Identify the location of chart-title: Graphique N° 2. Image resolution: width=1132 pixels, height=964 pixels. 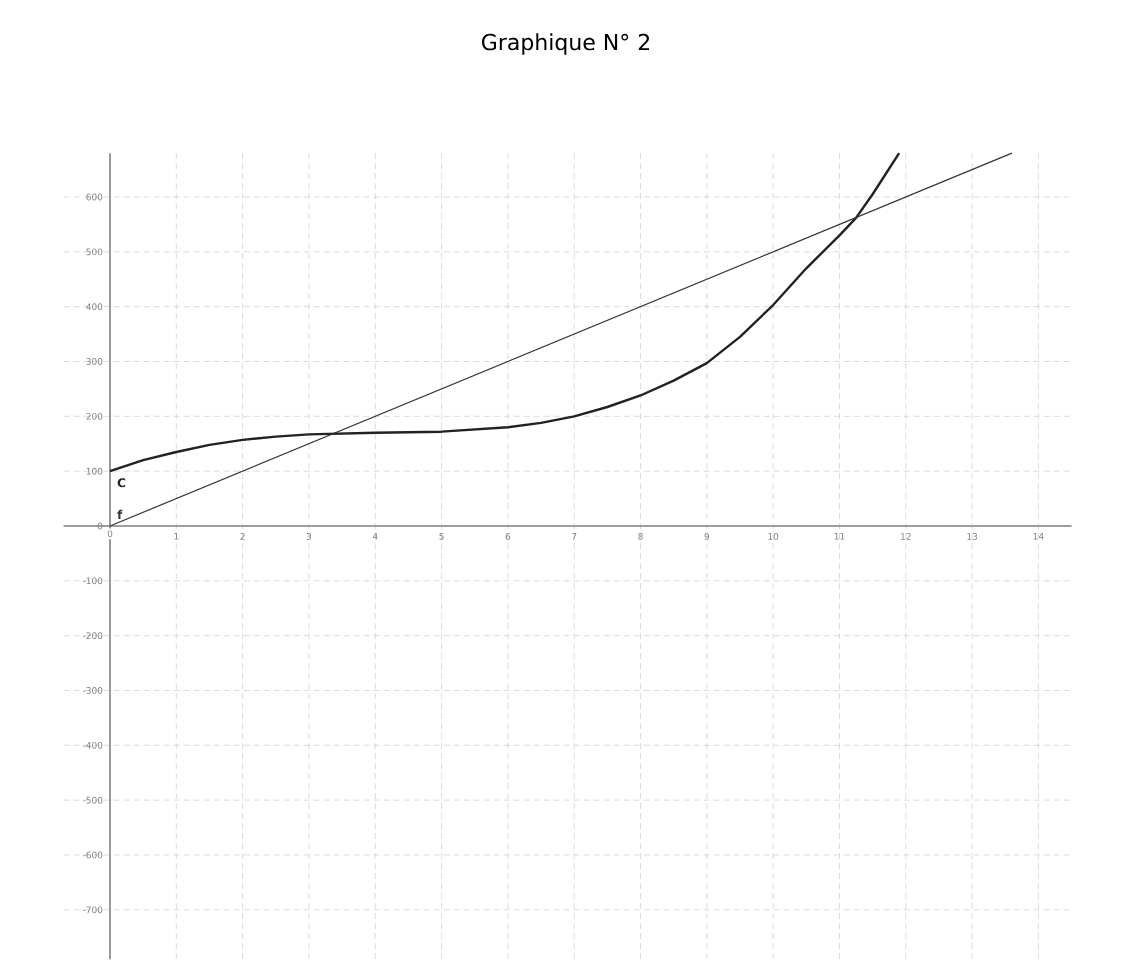
(565, 44).